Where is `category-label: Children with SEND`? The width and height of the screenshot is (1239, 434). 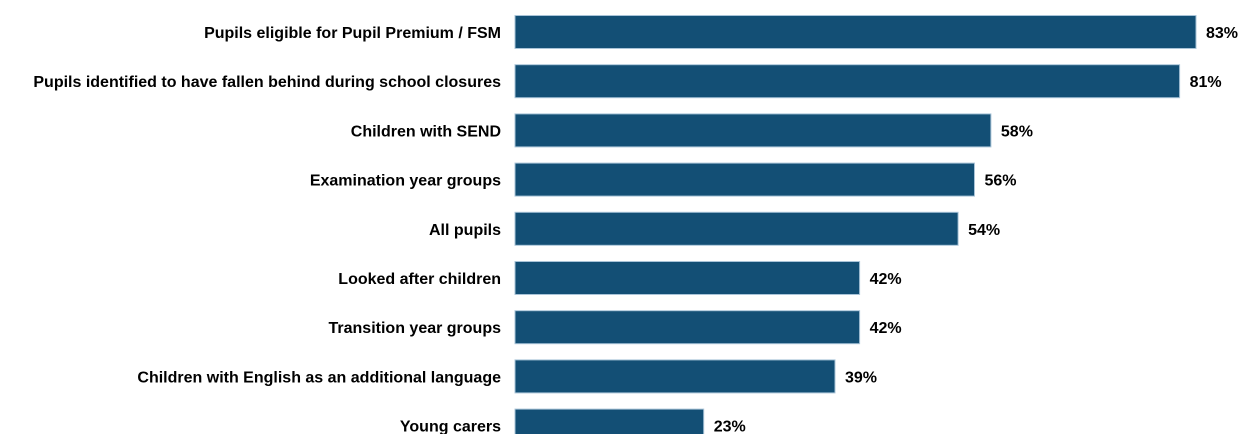
category-label: Children with SEND is located at coordinates (426, 131).